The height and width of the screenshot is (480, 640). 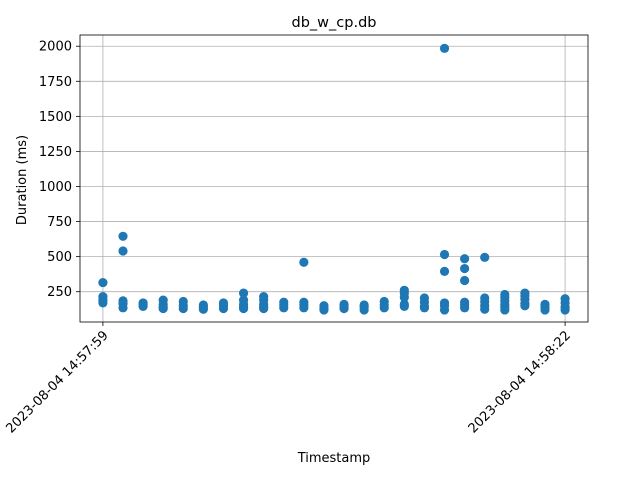 What do you see at coordinates (22, 180) in the screenshot?
I see `y-axis-label: Duration (ms)` at bounding box center [22, 180].